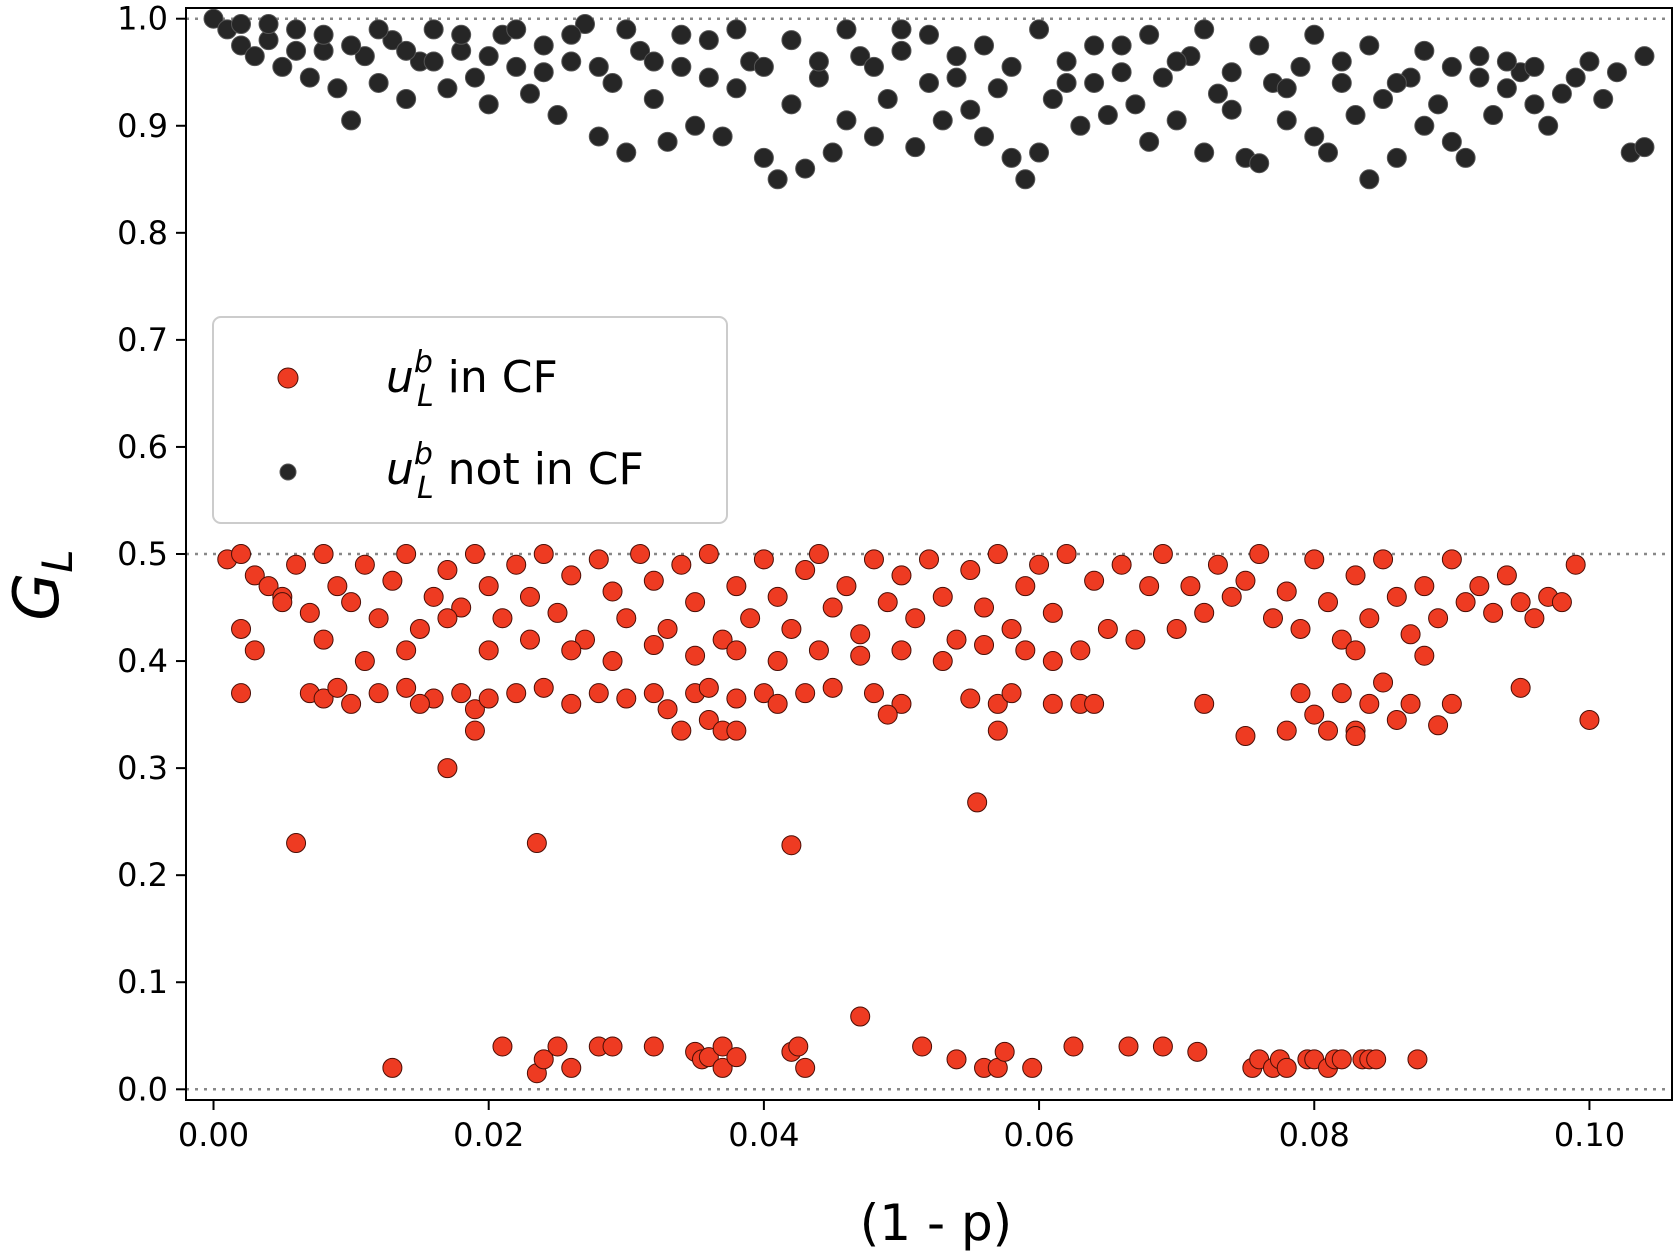 Image resolution: width=1674 pixels, height=1257 pixels. I want to click on y-tick-label: 0.8, so click(142, 233).